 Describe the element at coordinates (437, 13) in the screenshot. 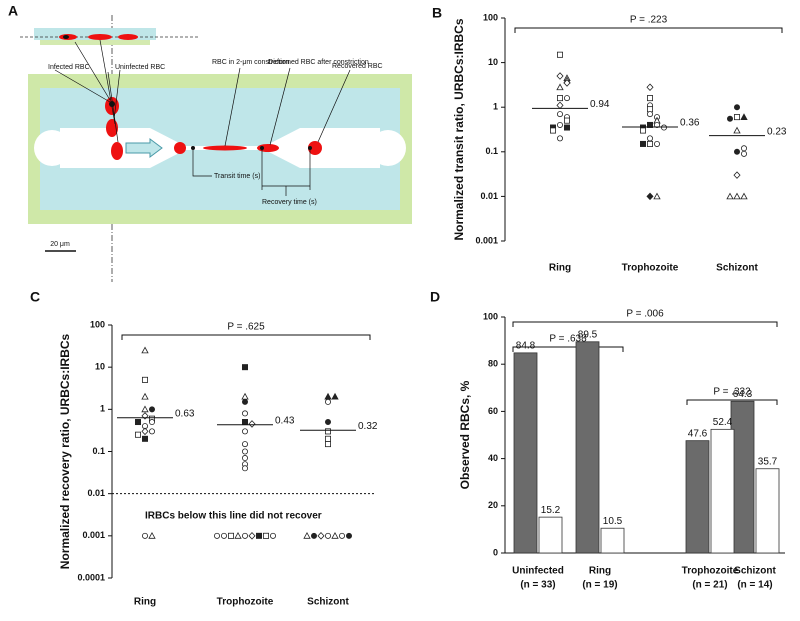

I see `panel-label: B` at that location.